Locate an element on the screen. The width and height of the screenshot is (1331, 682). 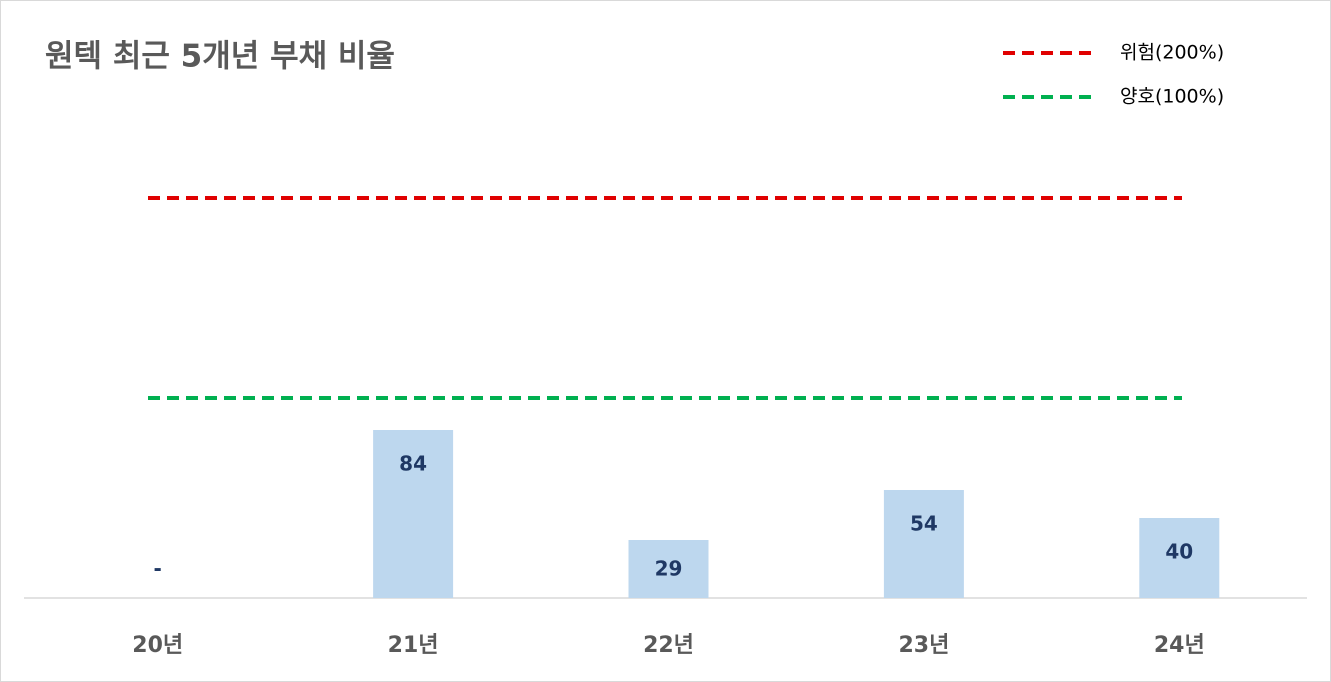
value-label: 40 is located at coordinates (1179, 552).